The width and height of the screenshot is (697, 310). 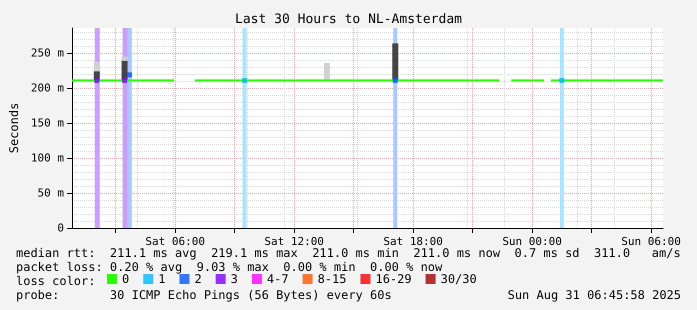 I want to click on y-tick-label: 100 m, so click(x=47, y=158).